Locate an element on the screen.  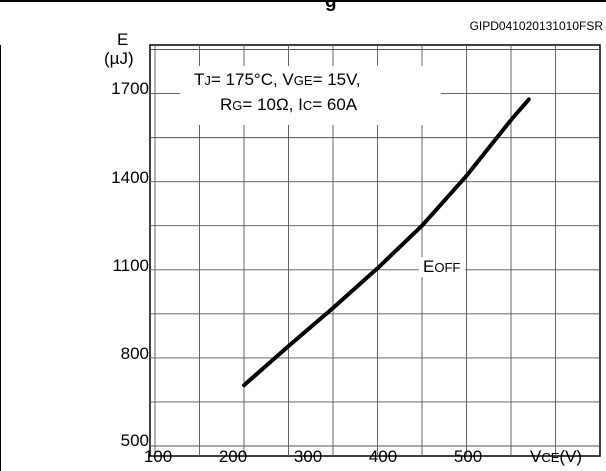
x-tick-label: 500 is located at coordinates (468, 456).